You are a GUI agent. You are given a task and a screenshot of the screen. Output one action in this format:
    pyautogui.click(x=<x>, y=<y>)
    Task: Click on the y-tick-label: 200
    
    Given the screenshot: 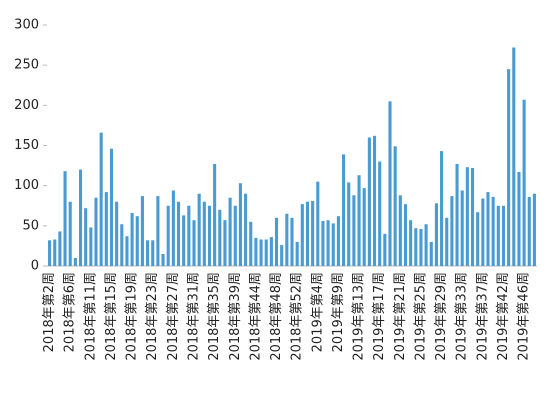 What is the action you would take?
    pyautogui.click(x=26, y=105)
    